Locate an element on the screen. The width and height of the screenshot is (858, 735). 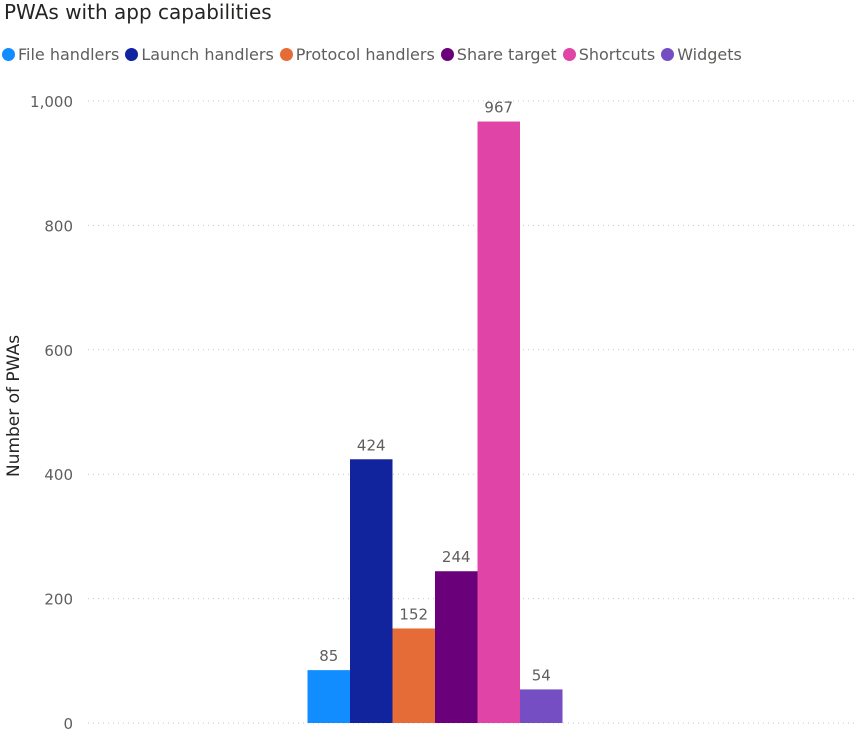
y-axis-label: Number of PWAs is located at coordinates (14, 406).